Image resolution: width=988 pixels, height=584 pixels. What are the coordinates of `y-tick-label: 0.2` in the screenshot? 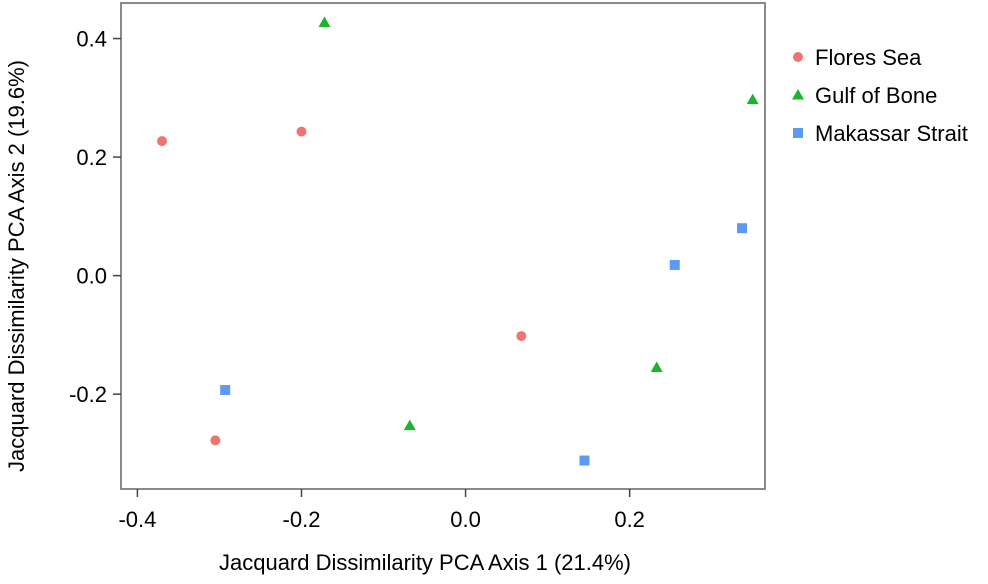 It's located at (91, 157).